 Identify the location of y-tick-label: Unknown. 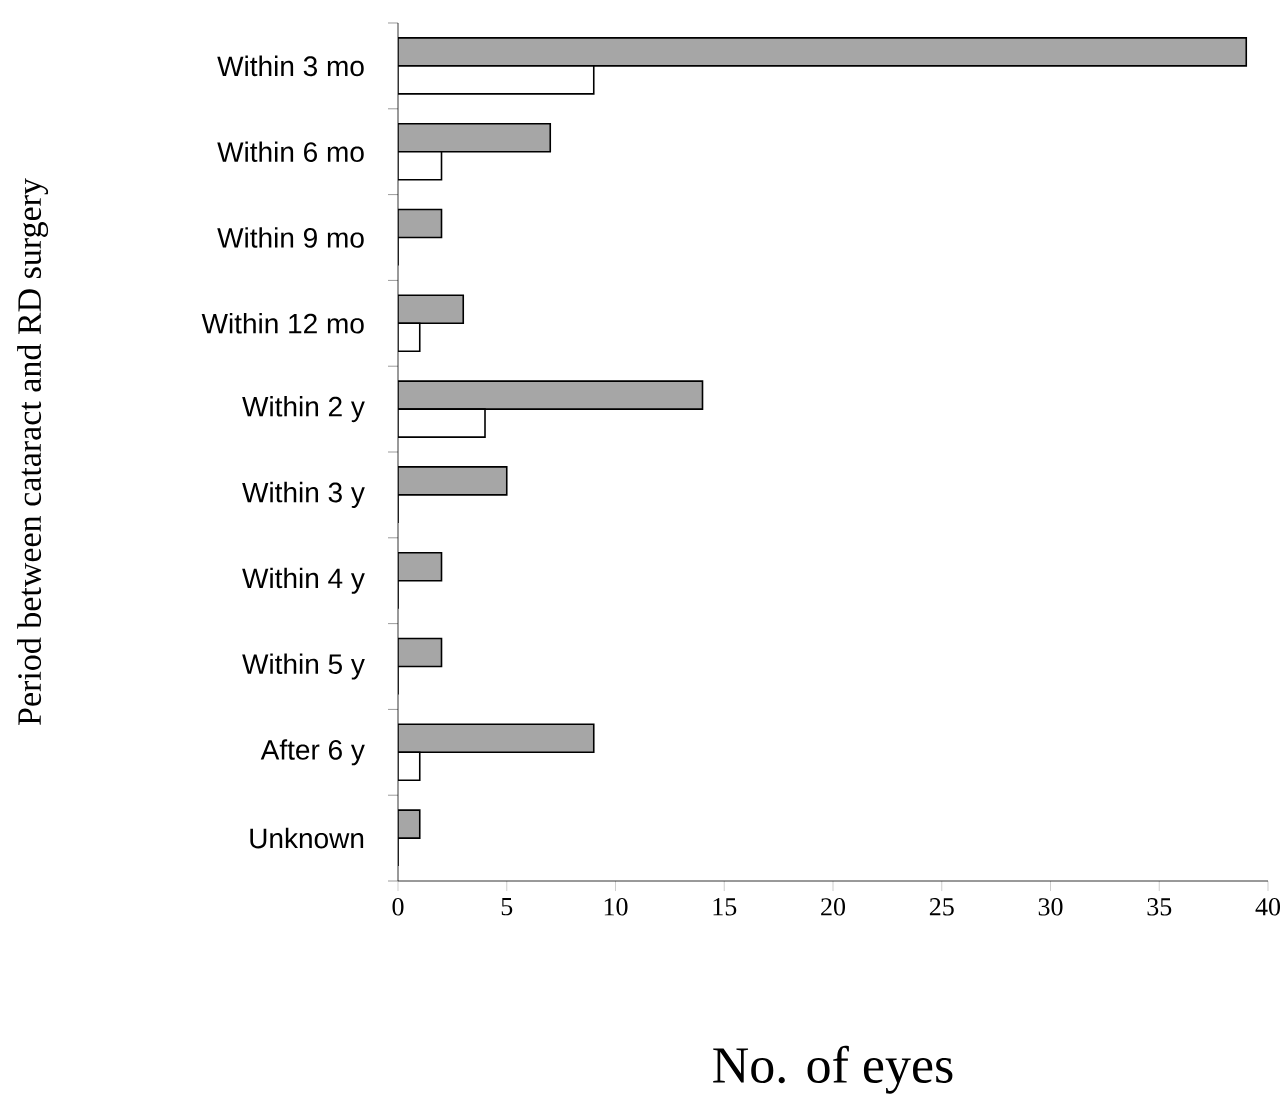
(307, 838).